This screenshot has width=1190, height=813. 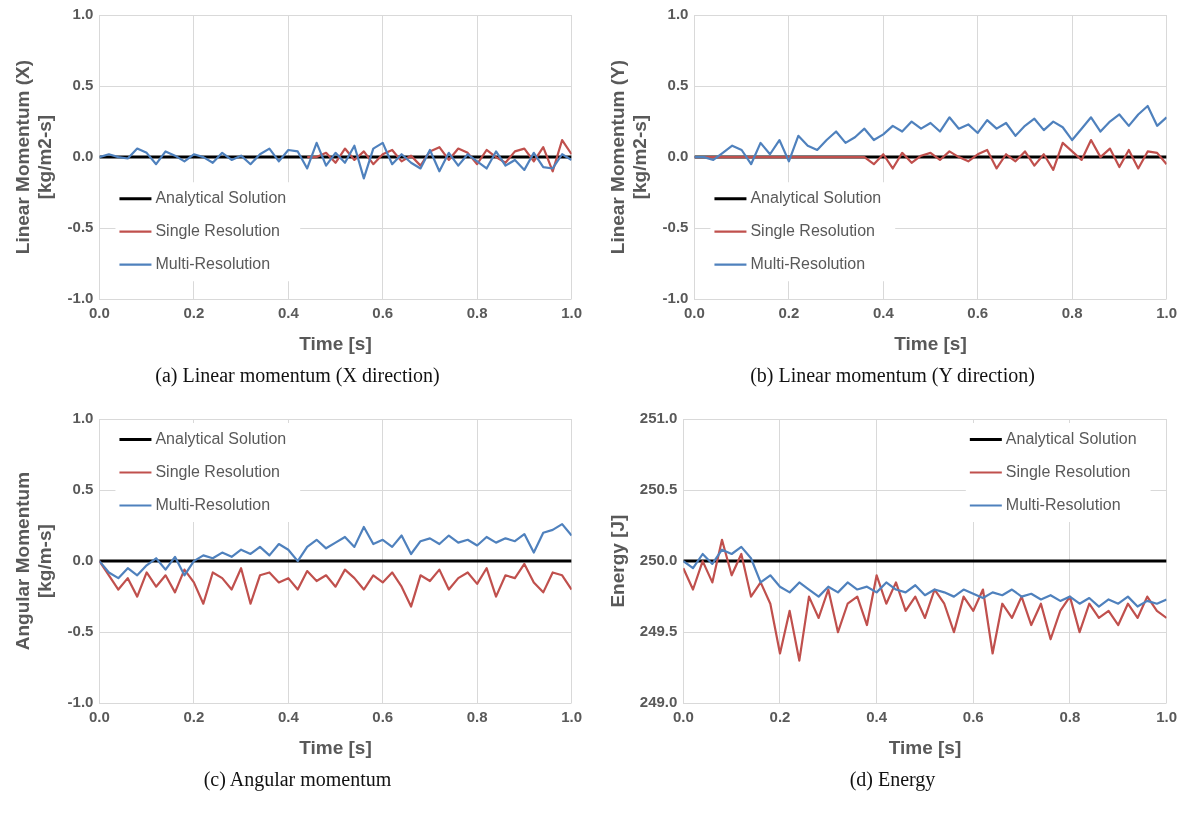 I want to click on text: (c) Angular momentum, so click(x=297, y=779).